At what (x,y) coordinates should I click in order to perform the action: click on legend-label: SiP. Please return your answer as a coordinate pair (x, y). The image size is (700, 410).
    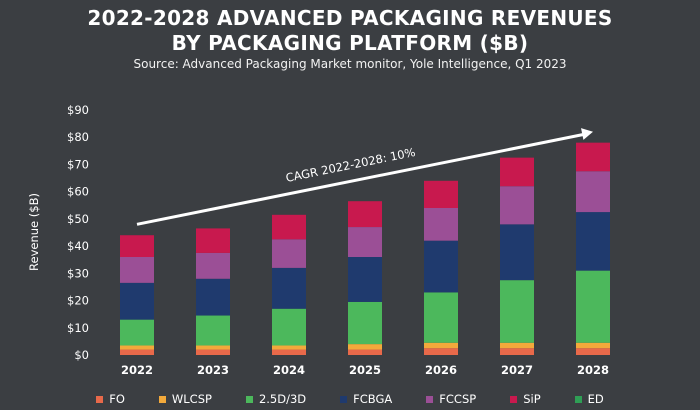
    Looking at the image, I should click on (532, 399).